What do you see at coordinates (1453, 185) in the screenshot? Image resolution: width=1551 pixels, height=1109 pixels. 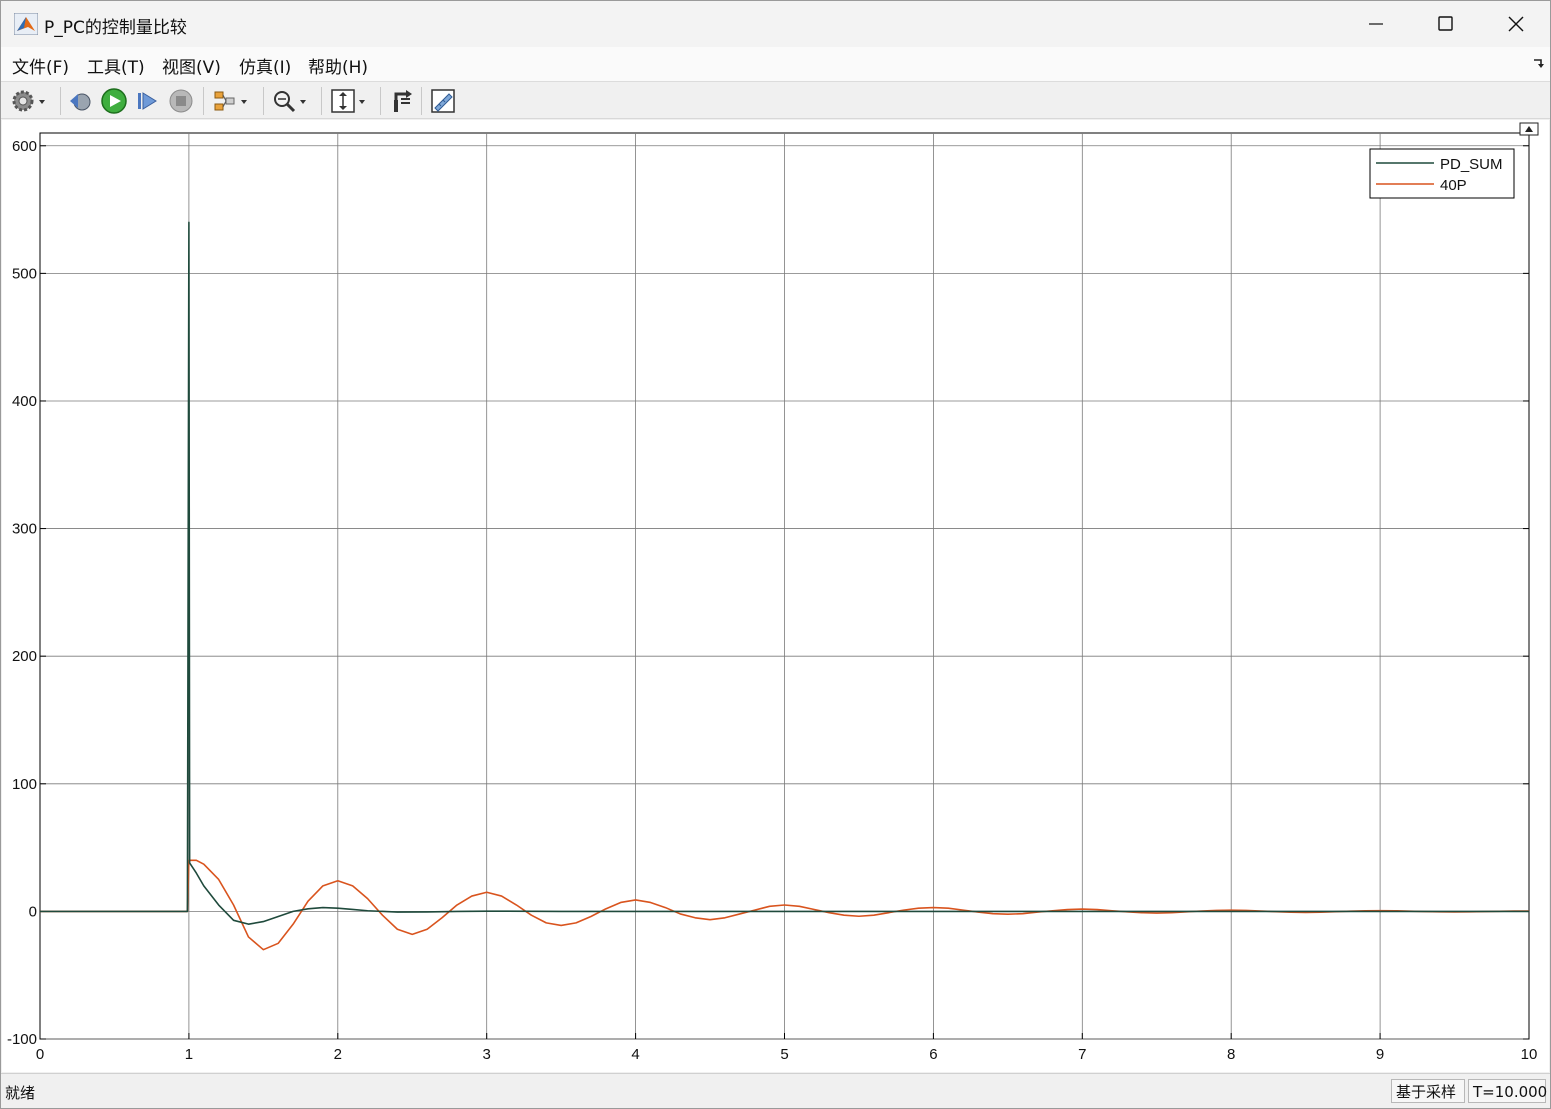 I see `legend-label: 40P` at bounding box center [1453, 185].